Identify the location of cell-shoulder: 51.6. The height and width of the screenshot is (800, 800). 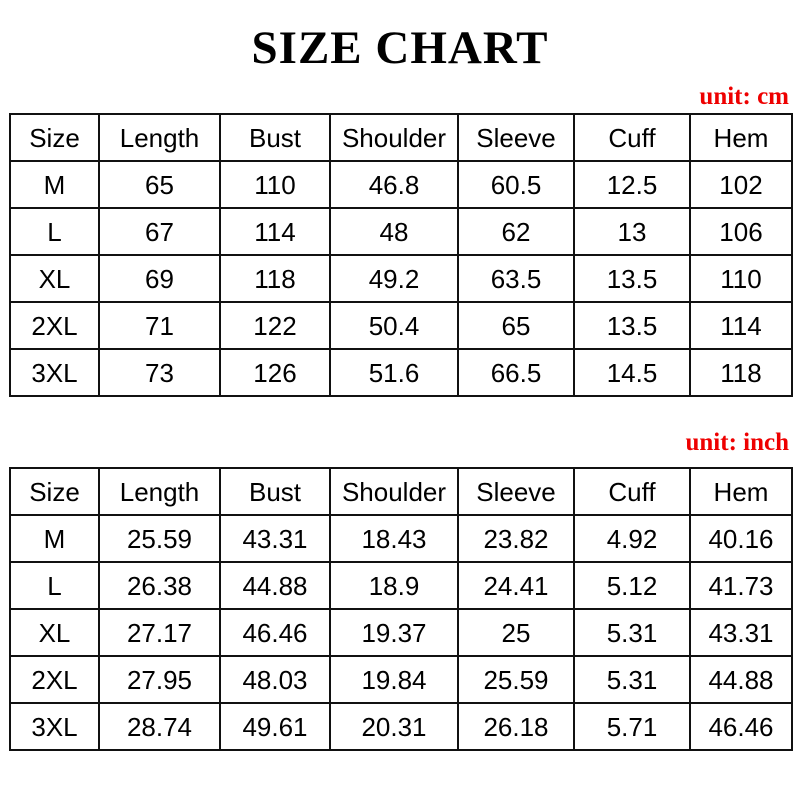
(394, 372).